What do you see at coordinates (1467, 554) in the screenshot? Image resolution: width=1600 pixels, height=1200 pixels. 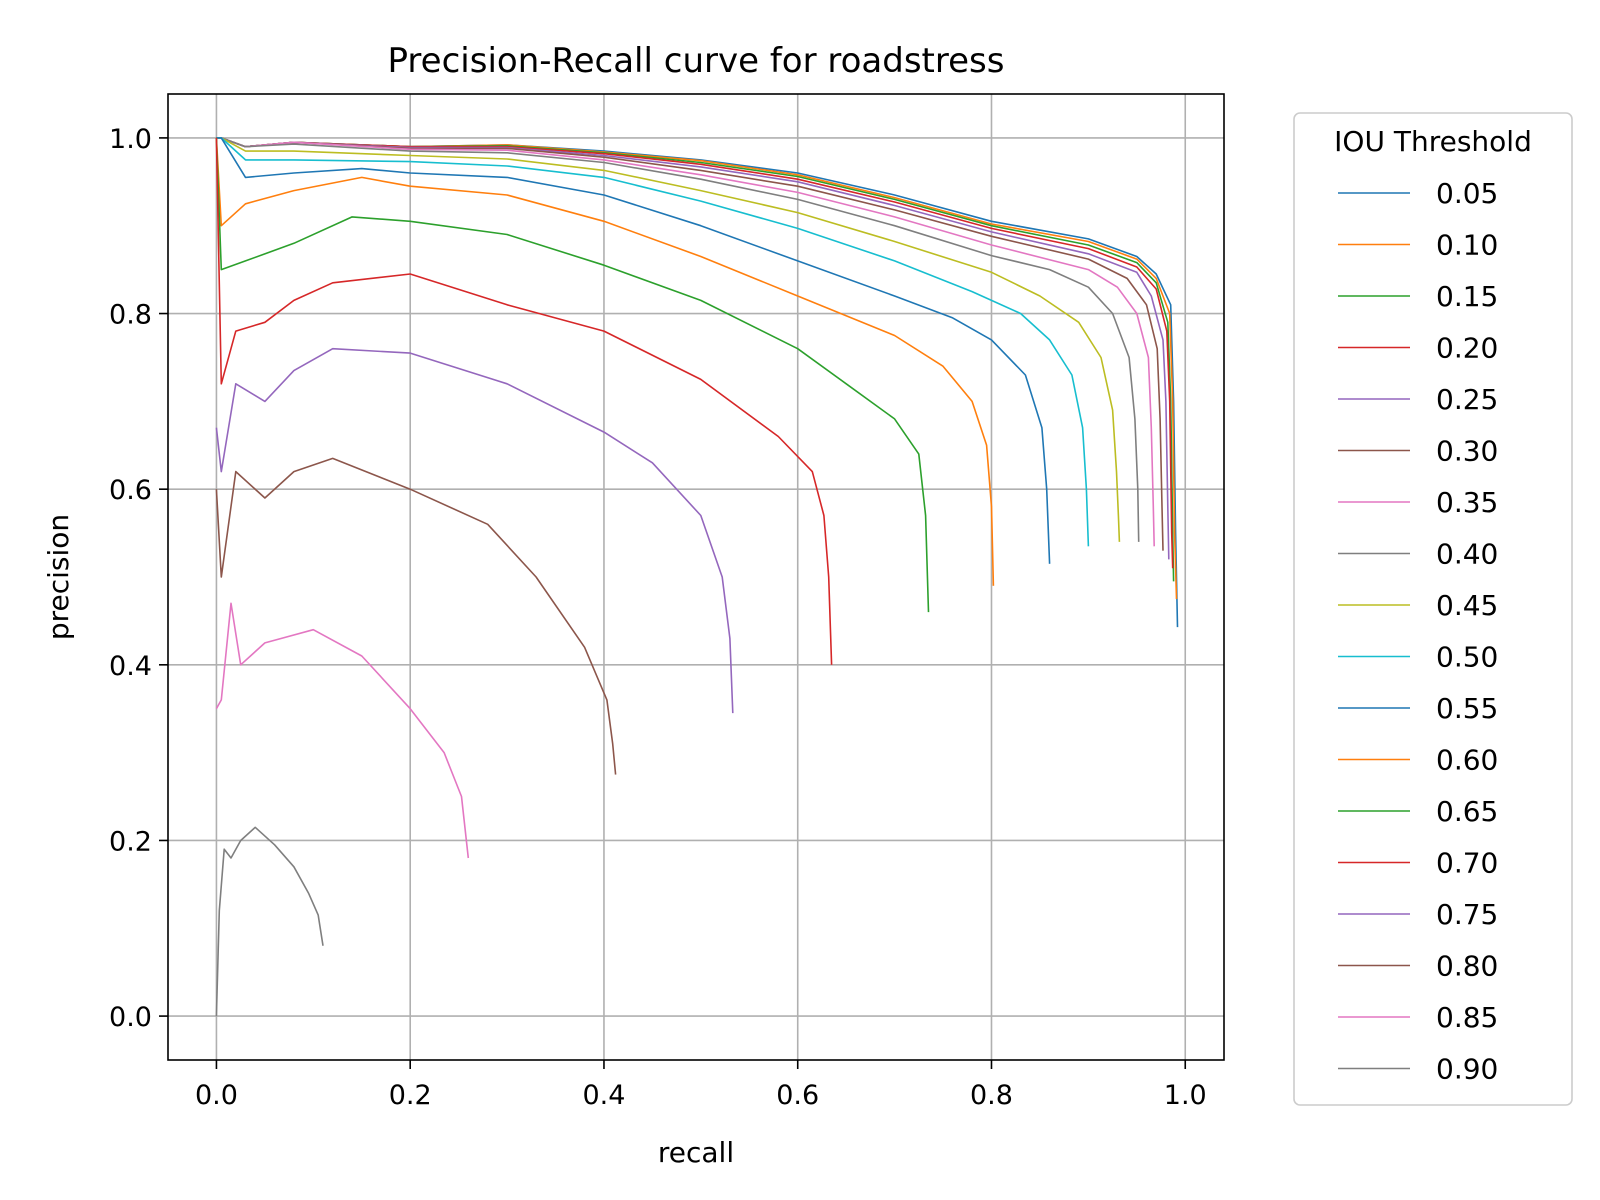 I see `legend-label-0.40: 0.40` at bounding box center [1467, 554].